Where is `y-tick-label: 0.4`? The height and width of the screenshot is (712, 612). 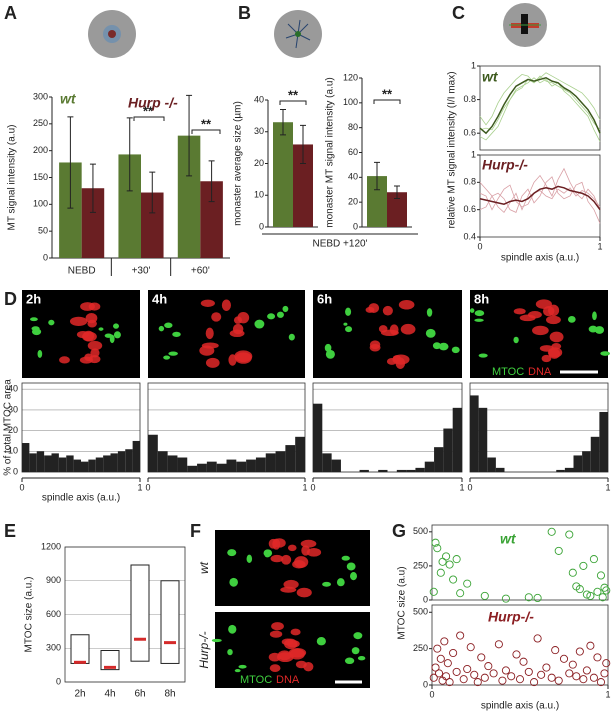 y-tick-label: 0.4 is located at coordinates (469, 236).